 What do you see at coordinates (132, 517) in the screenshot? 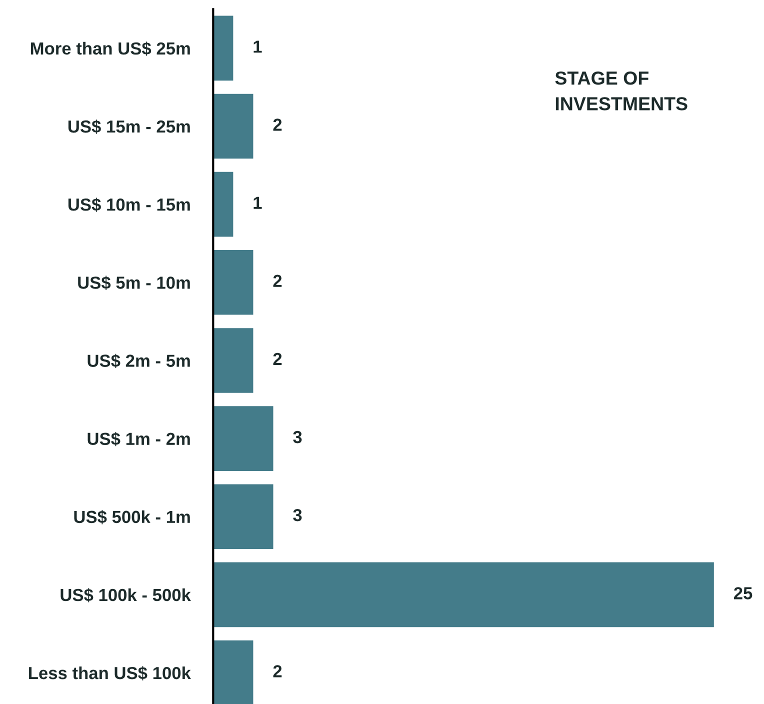
I see `y-tick-label: US$ 500k - 1m` at bounding box center [132, 517].